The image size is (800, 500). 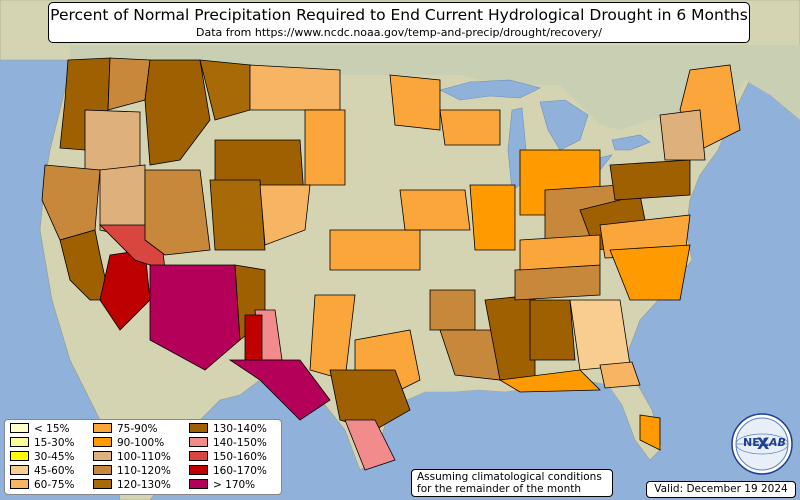 I want to click on logo-text-ne: NE, so click(x=751, y=442).